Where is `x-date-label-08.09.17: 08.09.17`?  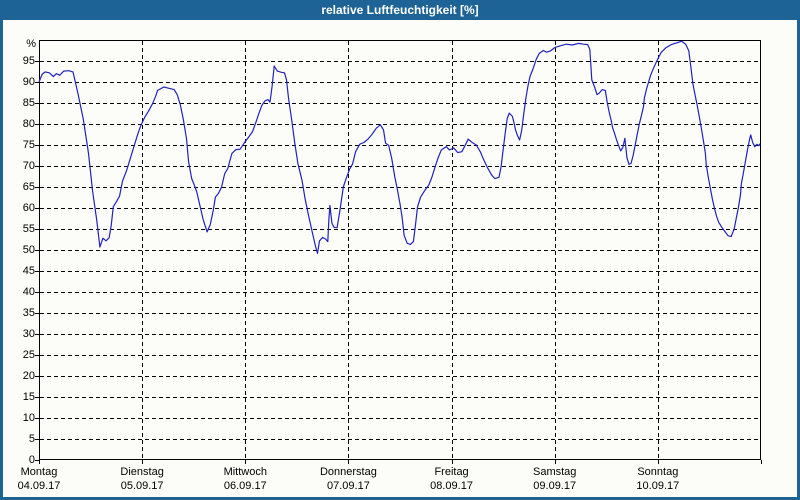
x-date-label-08.09.17: 08.09.17 is located at coordinates (451, 486).